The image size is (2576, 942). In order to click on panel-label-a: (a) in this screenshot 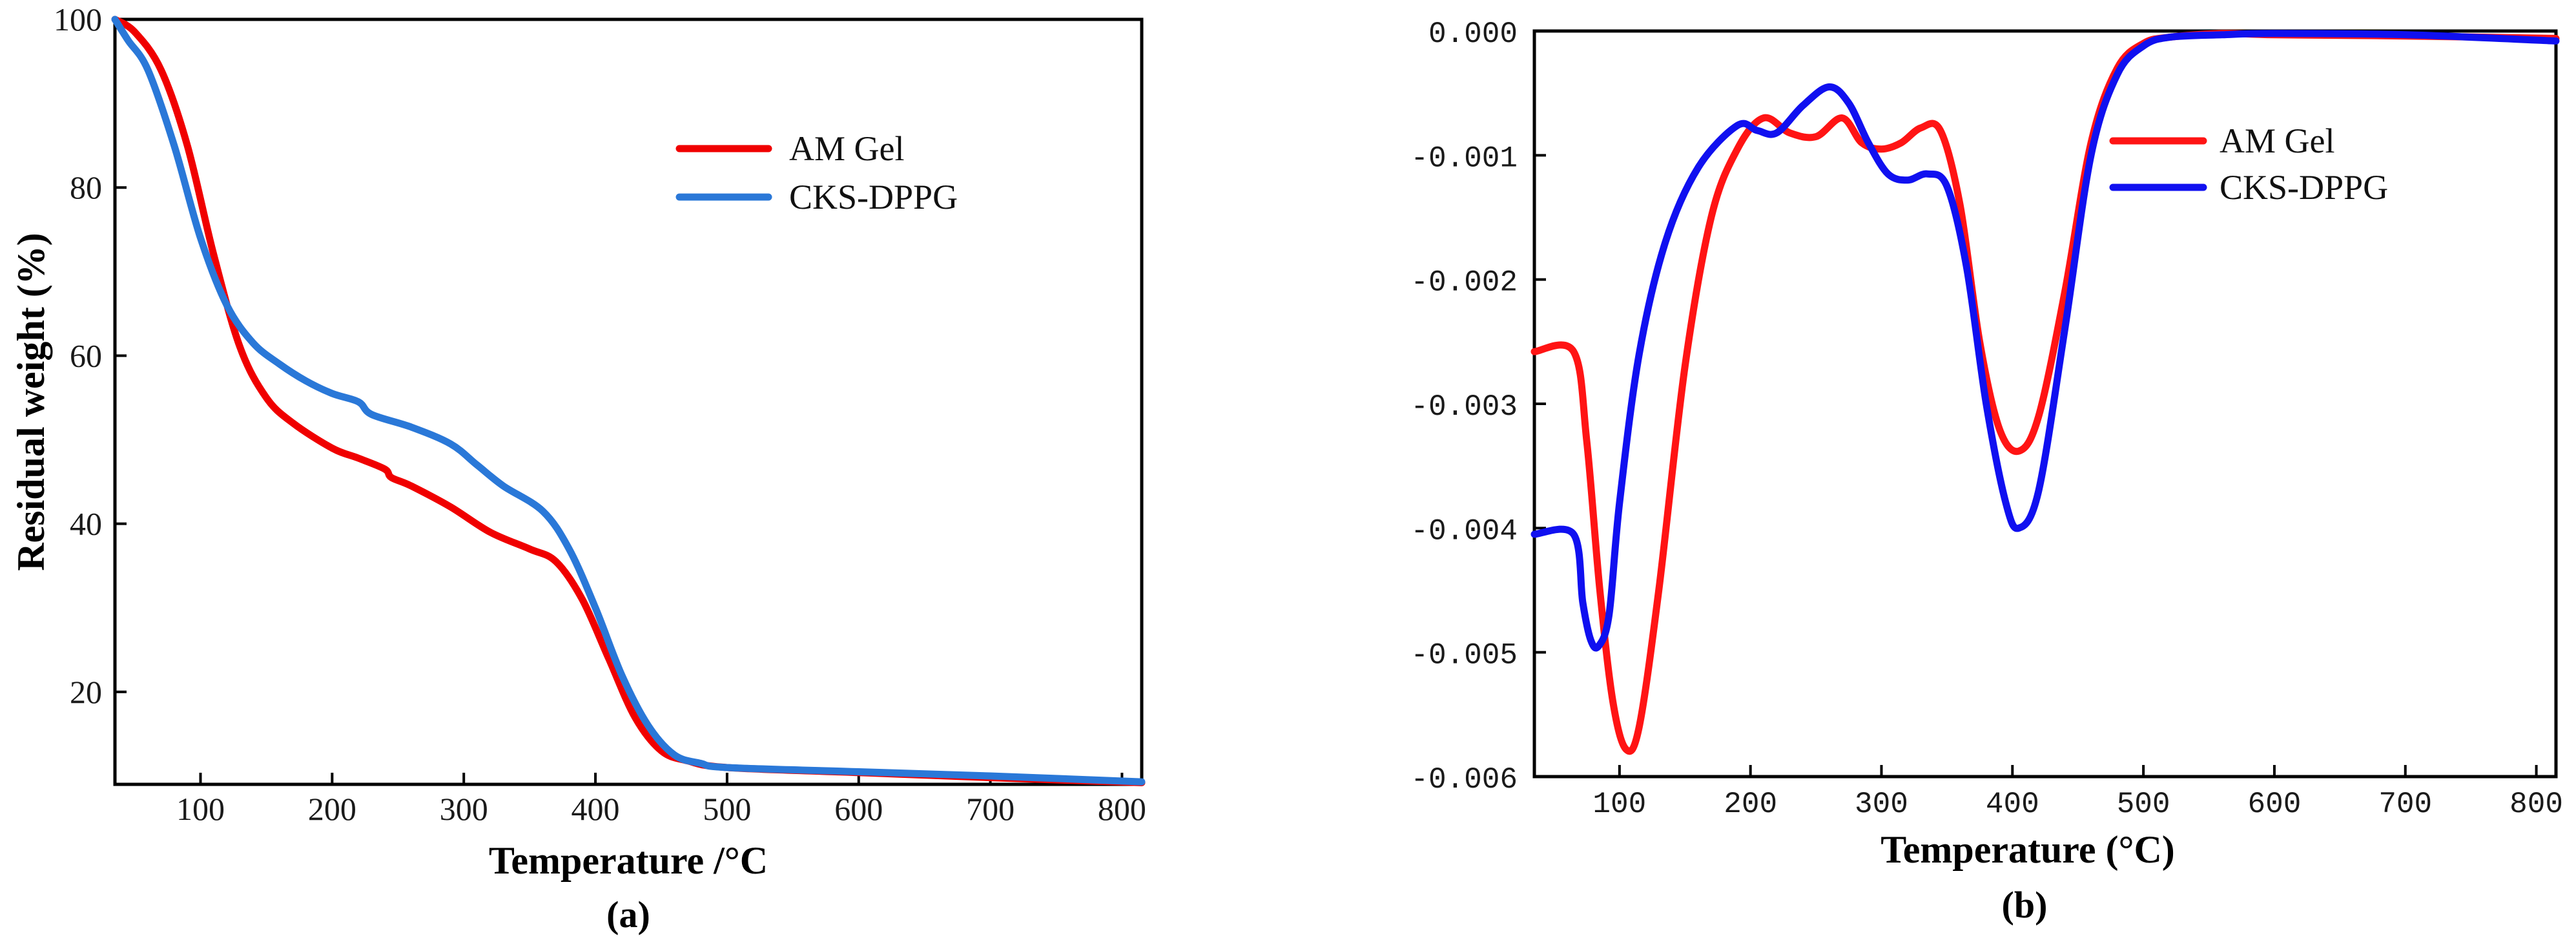, I will do `click(628, 915)`.